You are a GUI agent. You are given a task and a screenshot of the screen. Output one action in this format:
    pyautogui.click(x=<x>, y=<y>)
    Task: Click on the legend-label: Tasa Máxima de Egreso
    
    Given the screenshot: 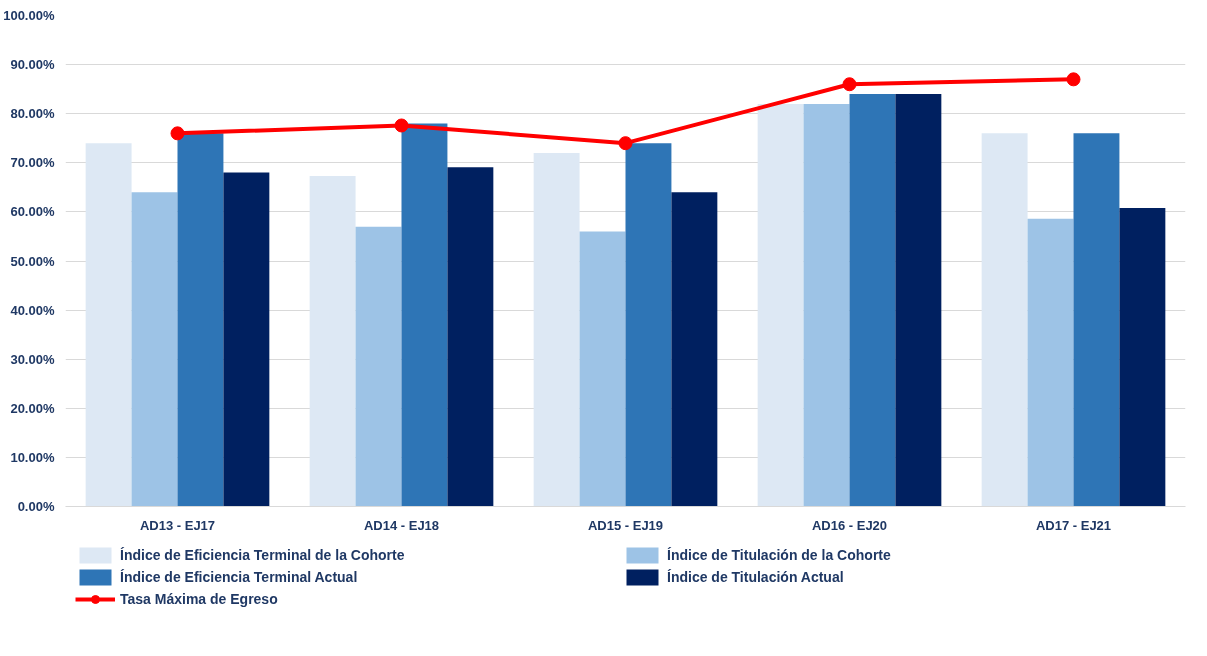 What is the action you would take?
    pyautogui.click(x=199, y=599)
    